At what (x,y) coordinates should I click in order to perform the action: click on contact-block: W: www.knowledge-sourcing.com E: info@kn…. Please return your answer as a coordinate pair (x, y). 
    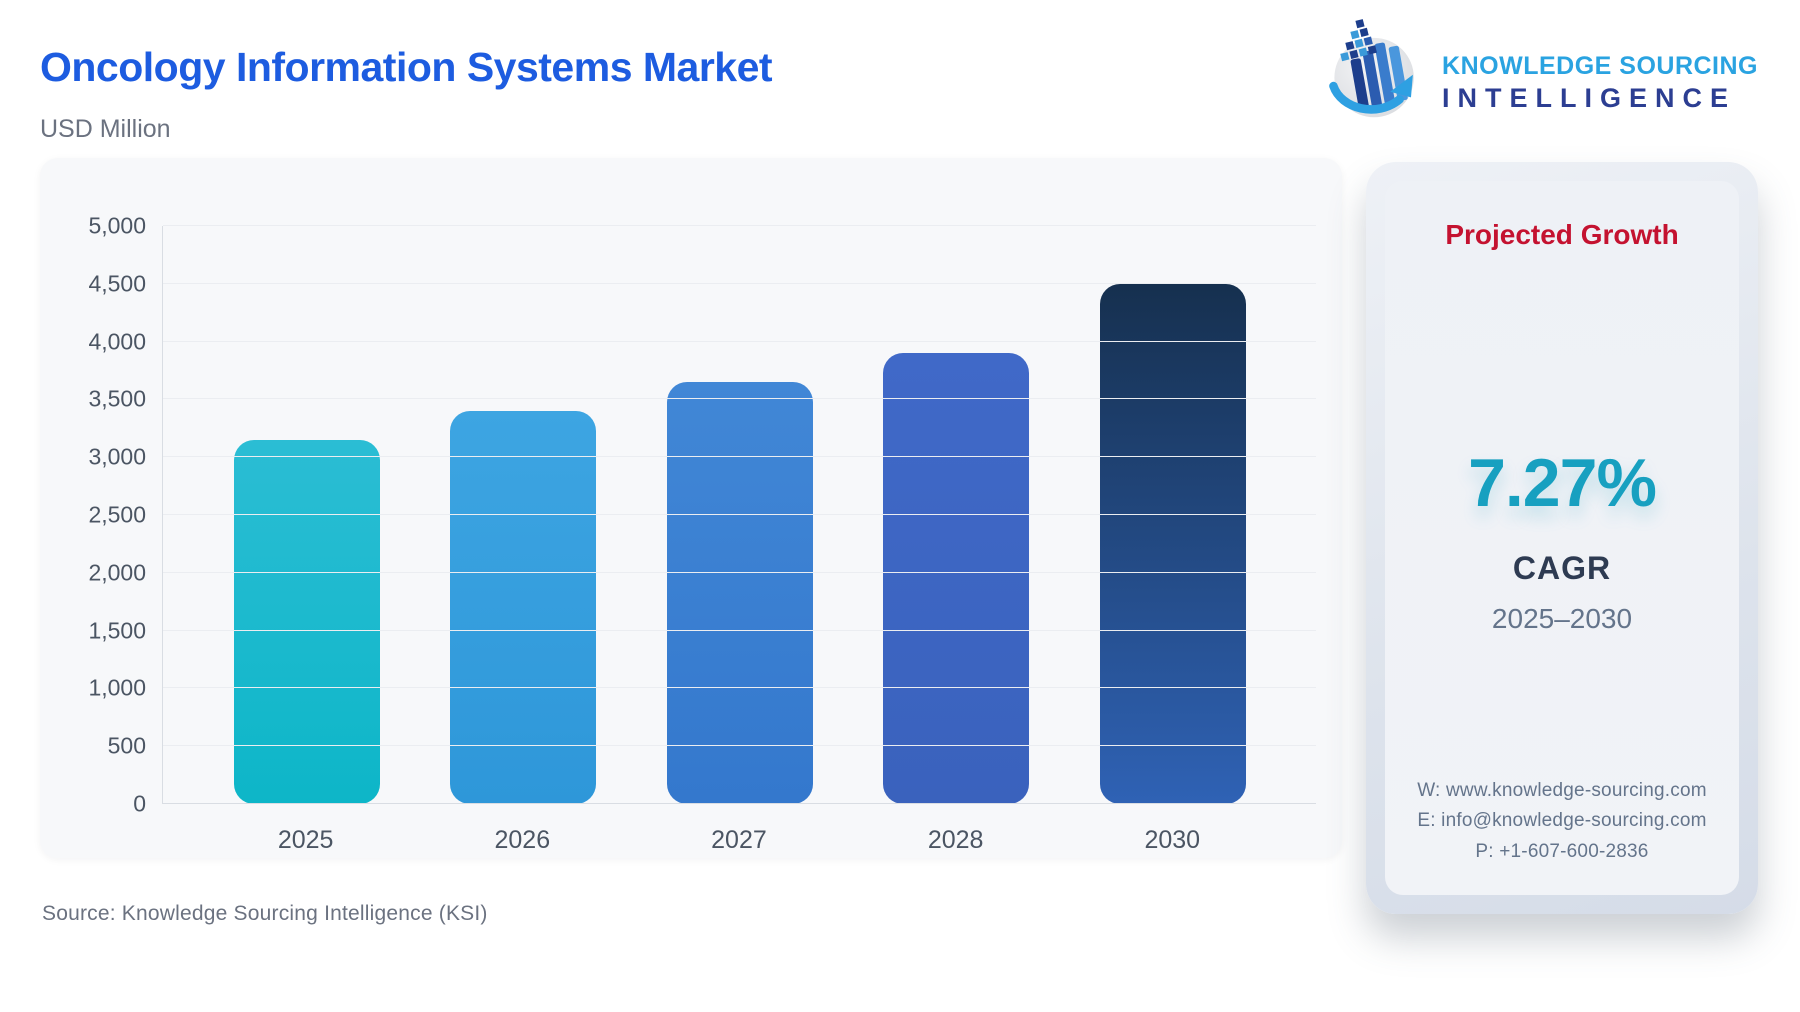
    Looking at the image, I should click on (1562, 821).